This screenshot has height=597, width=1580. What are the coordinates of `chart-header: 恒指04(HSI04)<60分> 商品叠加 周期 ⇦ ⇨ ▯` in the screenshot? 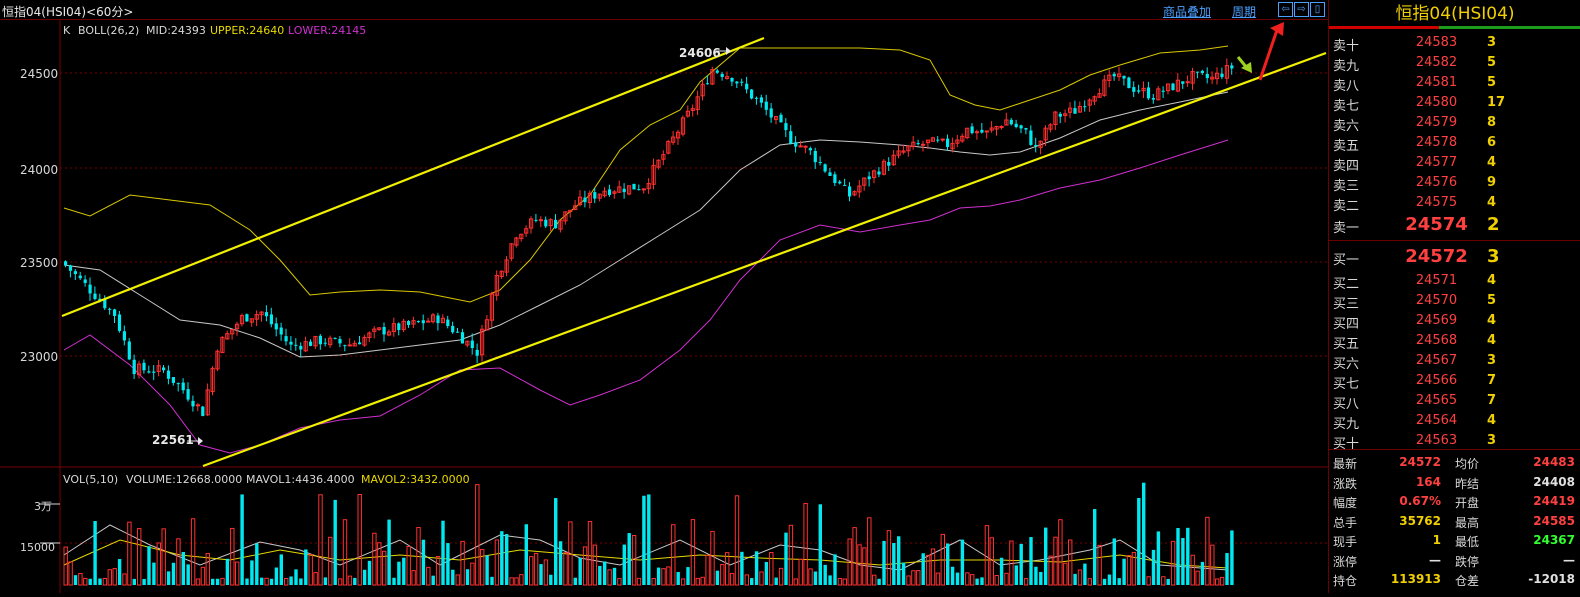 It's located at (665, 10).